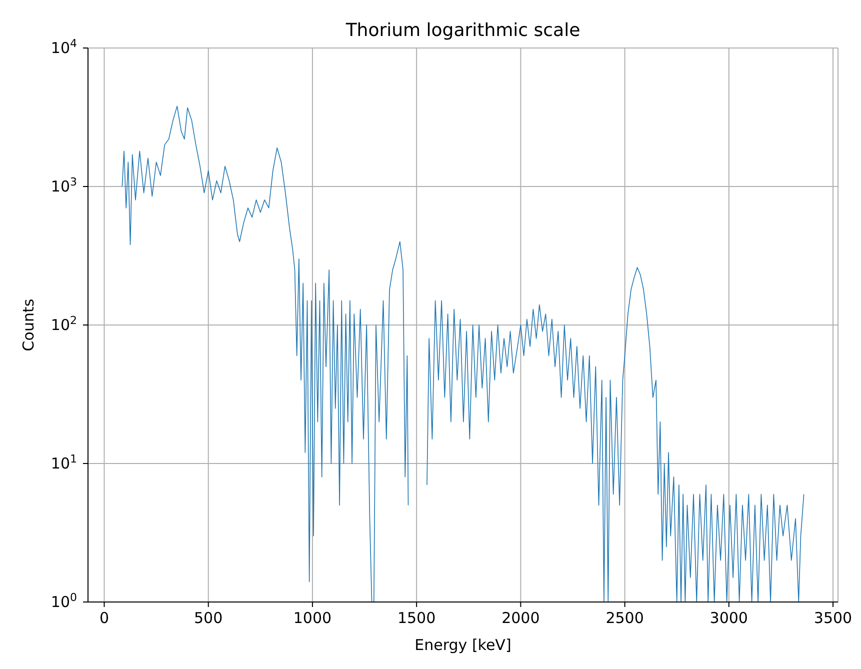 The height and width of the screenshot is (669, 861). I want to click on y-tick-label: 10$^{4}$, so click(63, 46).